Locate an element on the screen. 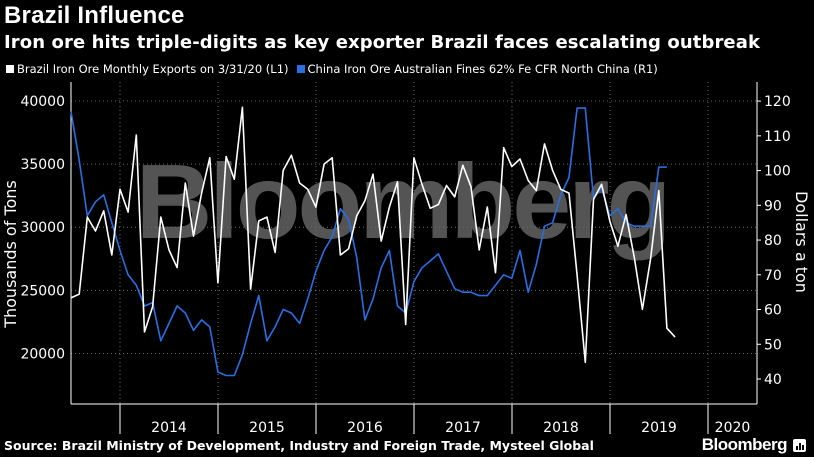 This screenshot has width=814, height=457. x-tick-label: 2020 is located at coordinates (733, 428).